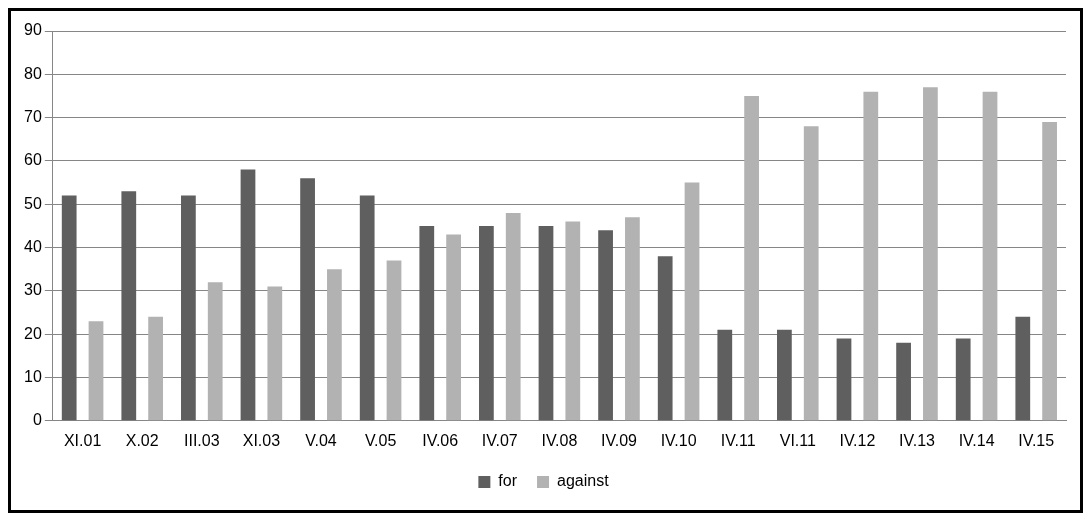 This screenshot has width=1091, height=521. I want to click on y-tick-label: 90, so click(33, 30).